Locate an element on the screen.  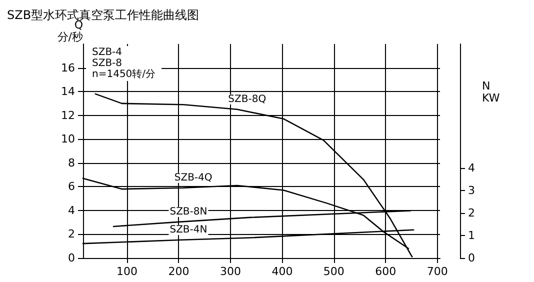
series-label: SZB-8N is located at coordinates (189, 212).